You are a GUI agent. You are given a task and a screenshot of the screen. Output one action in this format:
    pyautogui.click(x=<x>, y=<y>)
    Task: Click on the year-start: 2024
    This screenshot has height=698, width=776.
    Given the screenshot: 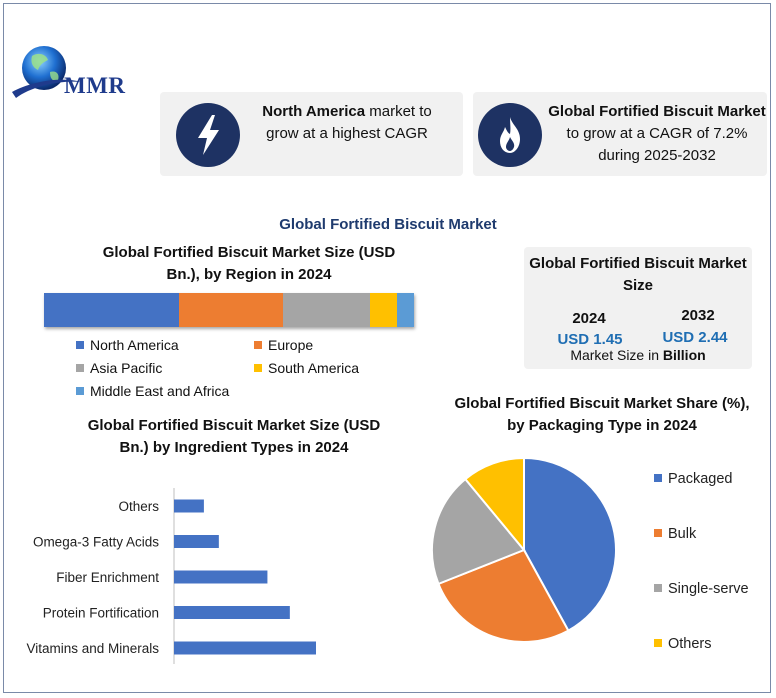 What is the action you would take?
    pyautogui.click(x=589, y=318)
    